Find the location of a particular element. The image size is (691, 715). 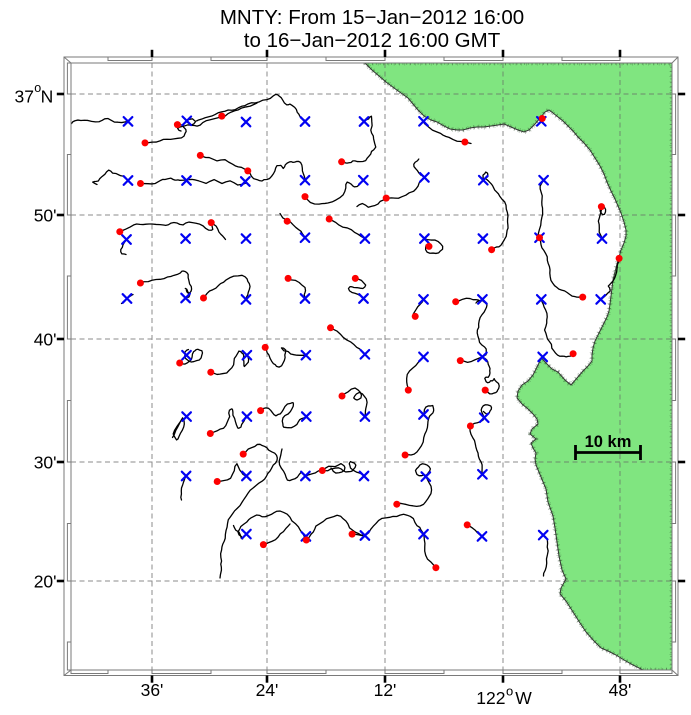

svg-text: N is located at coordinates (47, 97).